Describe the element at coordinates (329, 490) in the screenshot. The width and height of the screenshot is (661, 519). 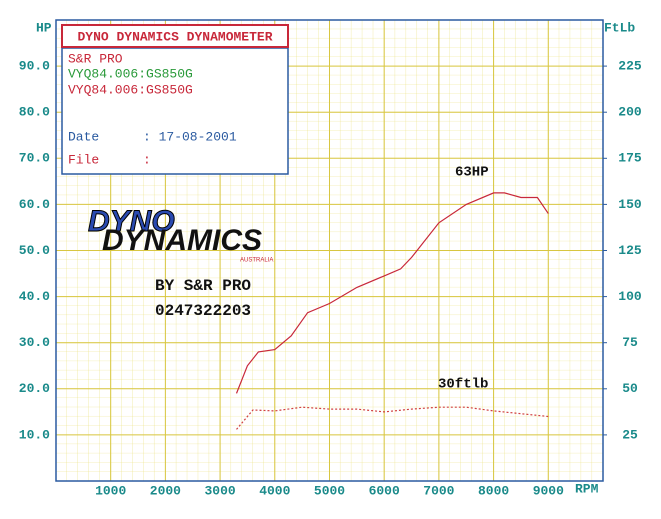
I see `x-tick-label: 5000` at that location.